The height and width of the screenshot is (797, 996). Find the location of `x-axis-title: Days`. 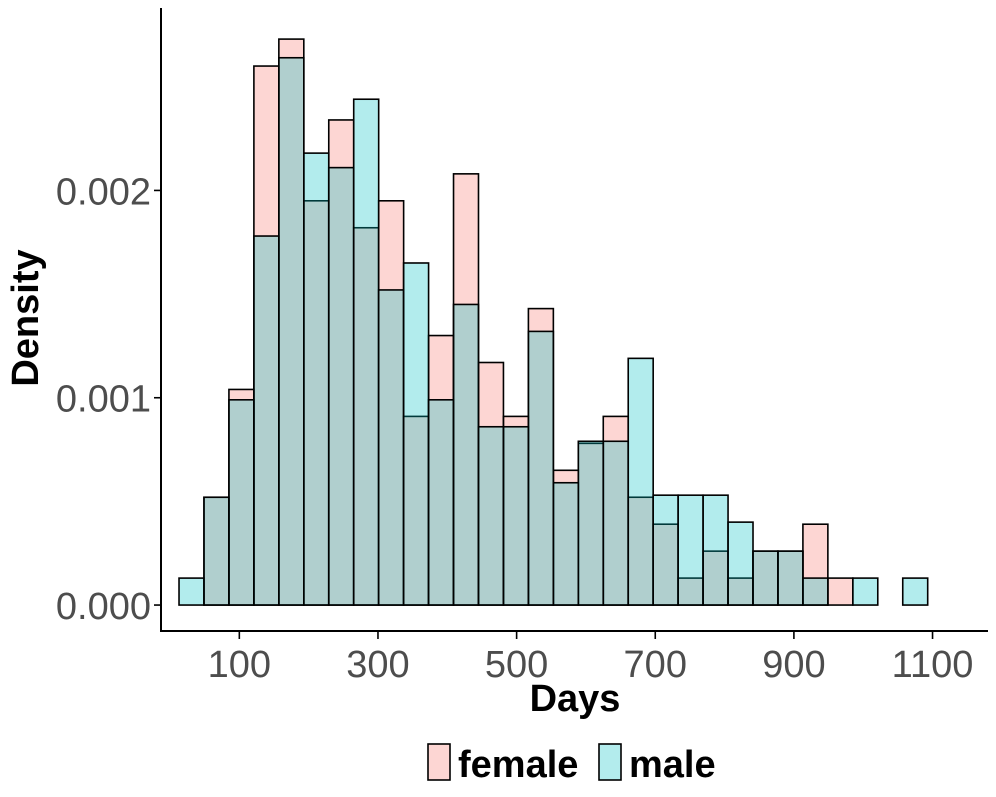

x-axis-title: Days is located at coordinates (575, 699).